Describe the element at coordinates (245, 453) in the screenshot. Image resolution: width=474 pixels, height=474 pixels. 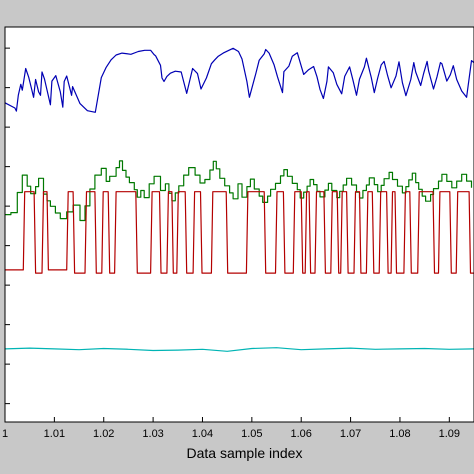
I see `x-axis-label: Data sample index` at that location.